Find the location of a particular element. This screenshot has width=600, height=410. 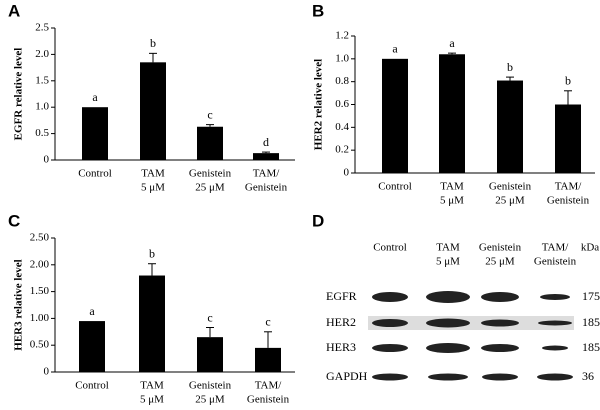

panel-label: B is located at coordinates (318, 10).